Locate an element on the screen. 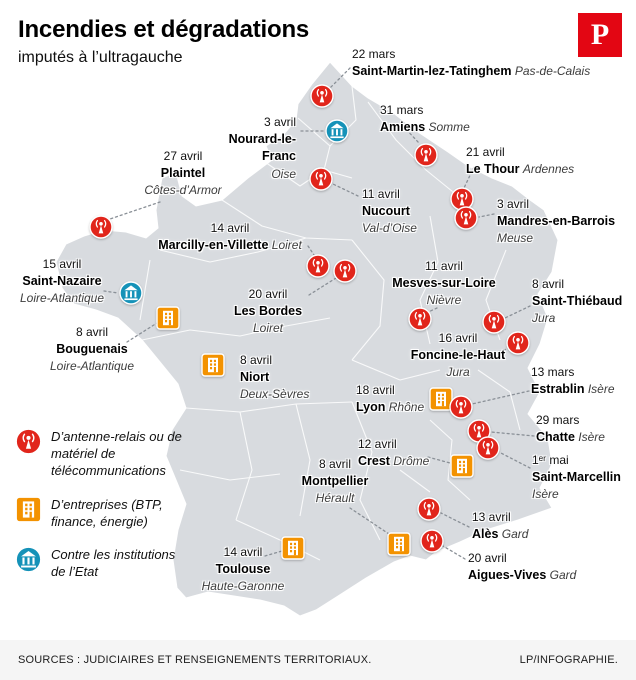 The height and width of the screenshot is (680, 636). legend-label: D’entreprises (BTP, finance, énergie) is located at coordinates (107, 512).